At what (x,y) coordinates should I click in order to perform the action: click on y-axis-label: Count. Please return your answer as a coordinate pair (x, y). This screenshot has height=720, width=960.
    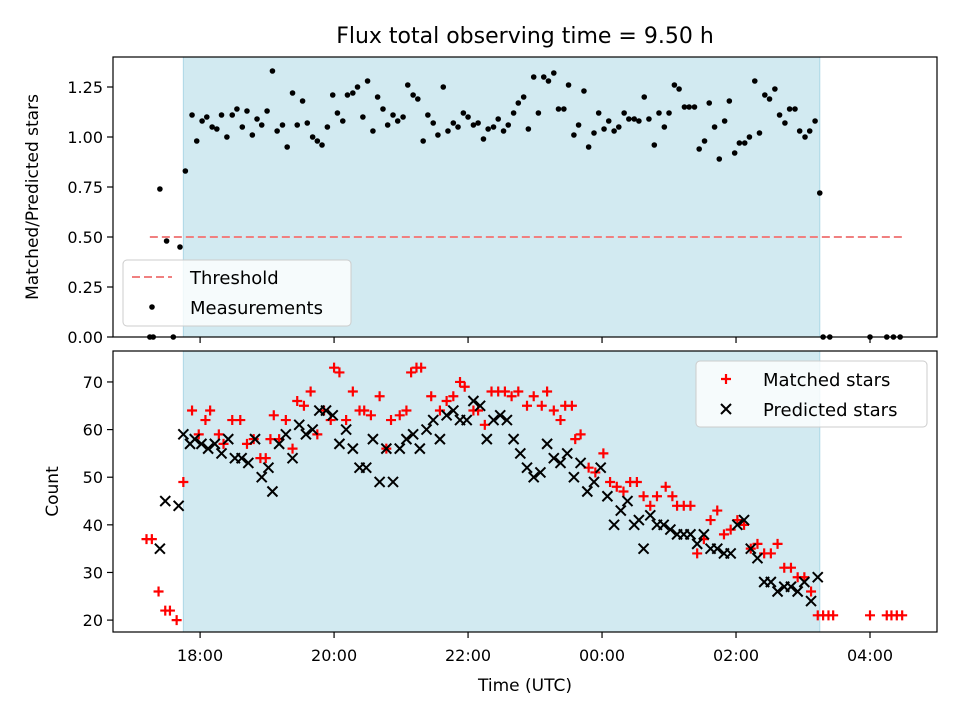
    Looking at the image, I should click on (53, 491).